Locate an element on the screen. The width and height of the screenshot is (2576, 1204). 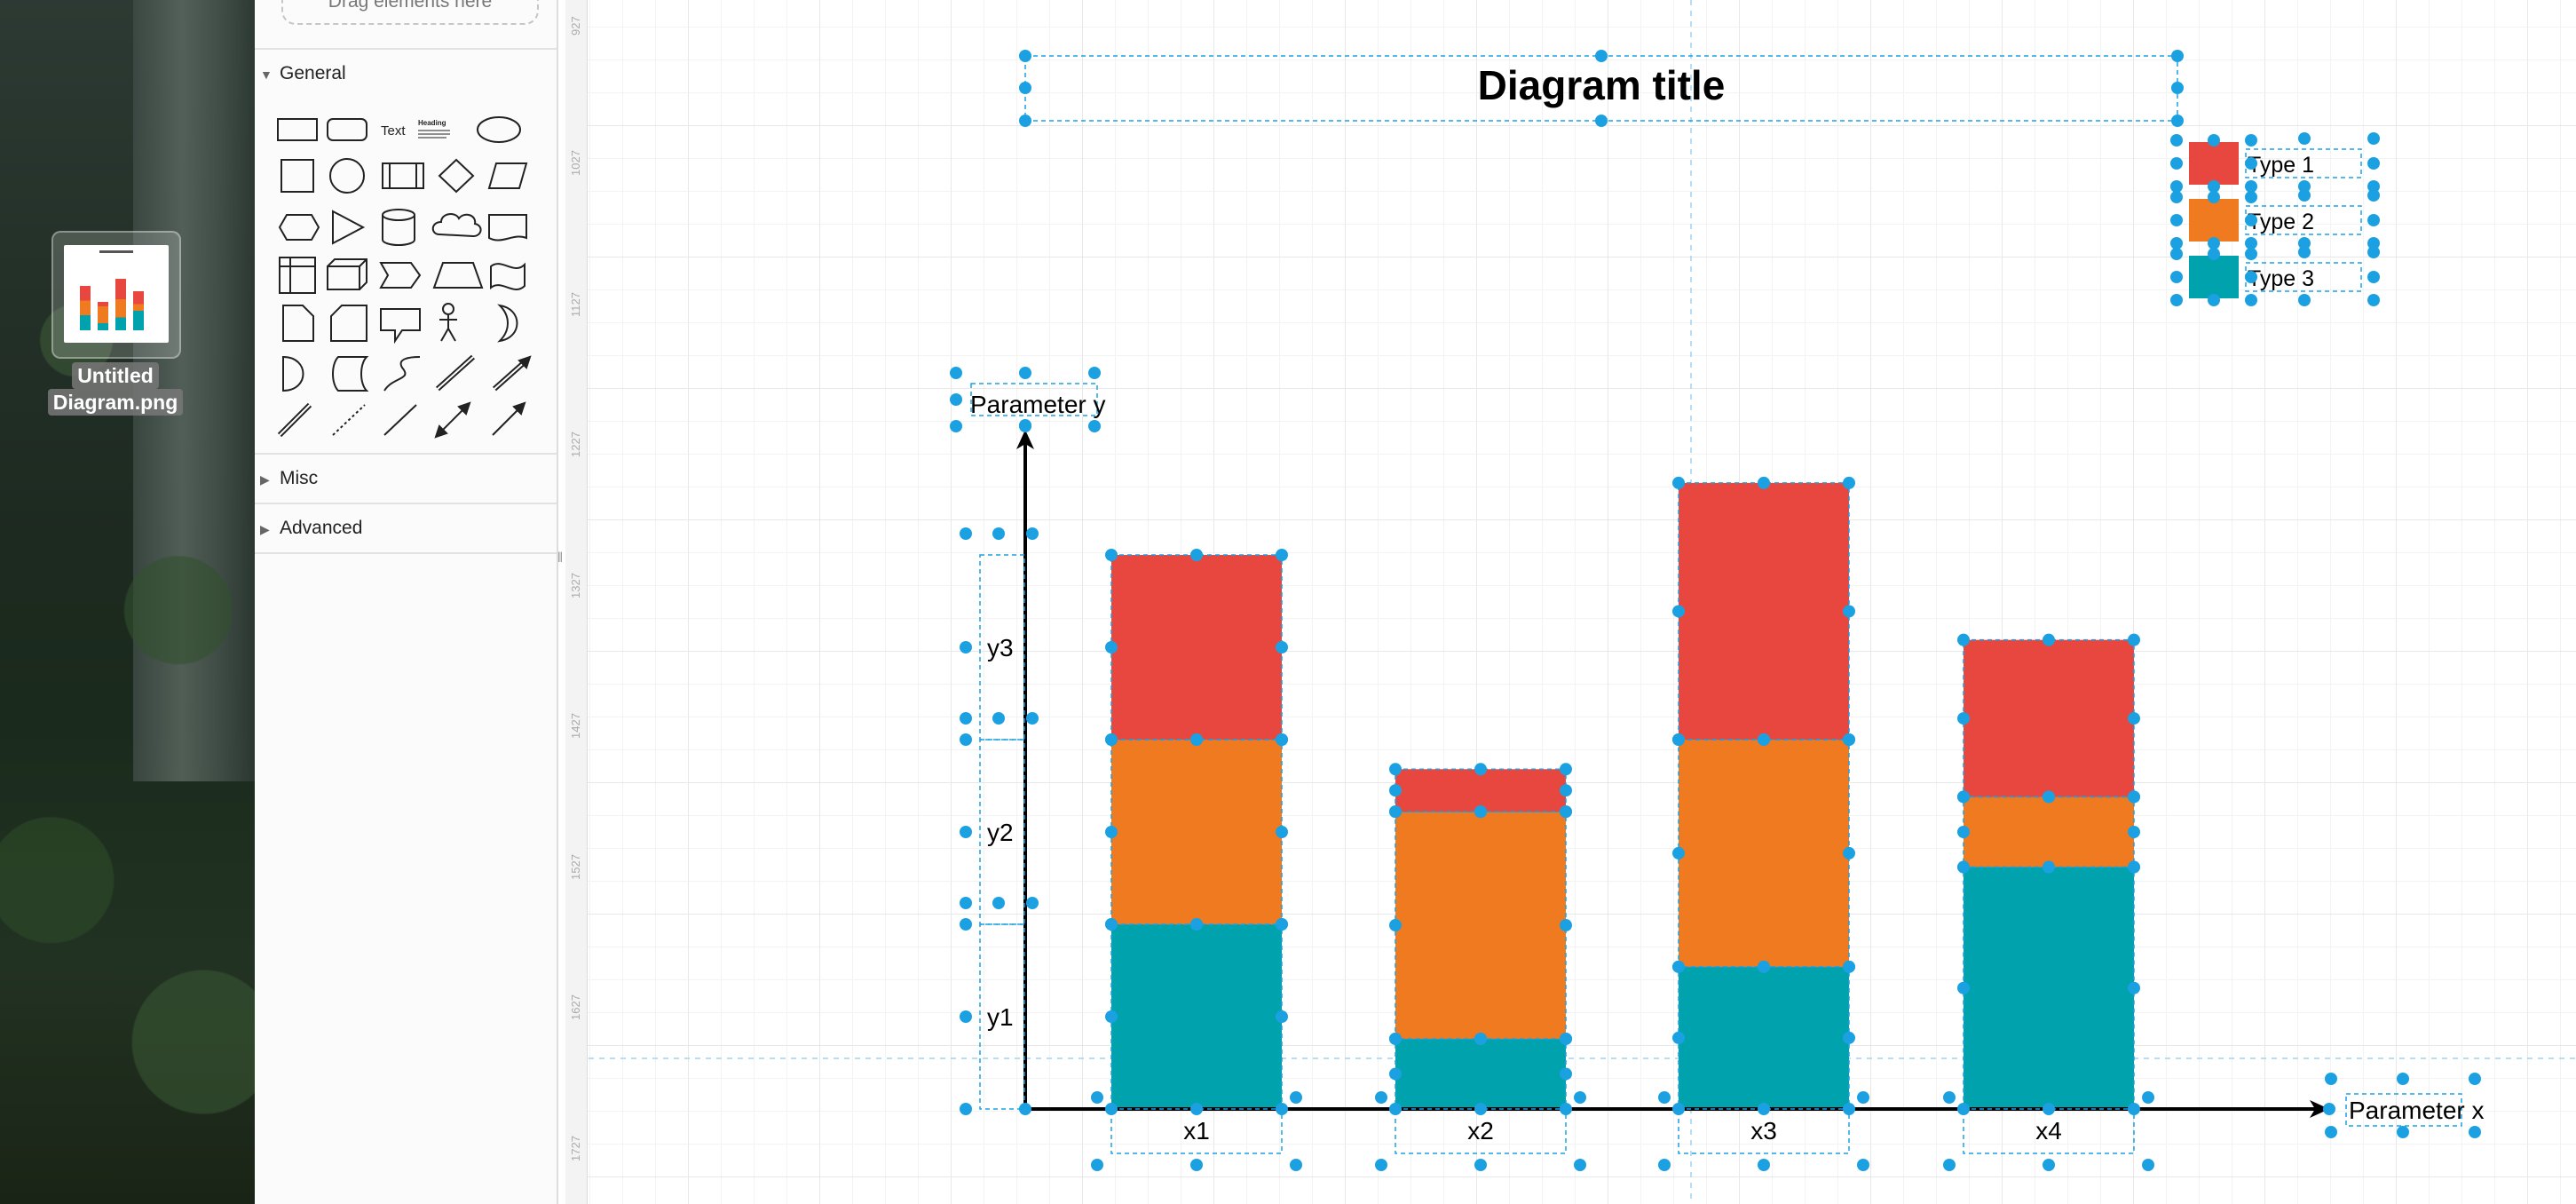
section-misc: ▶ Misc is located at coordinates (406, 478).